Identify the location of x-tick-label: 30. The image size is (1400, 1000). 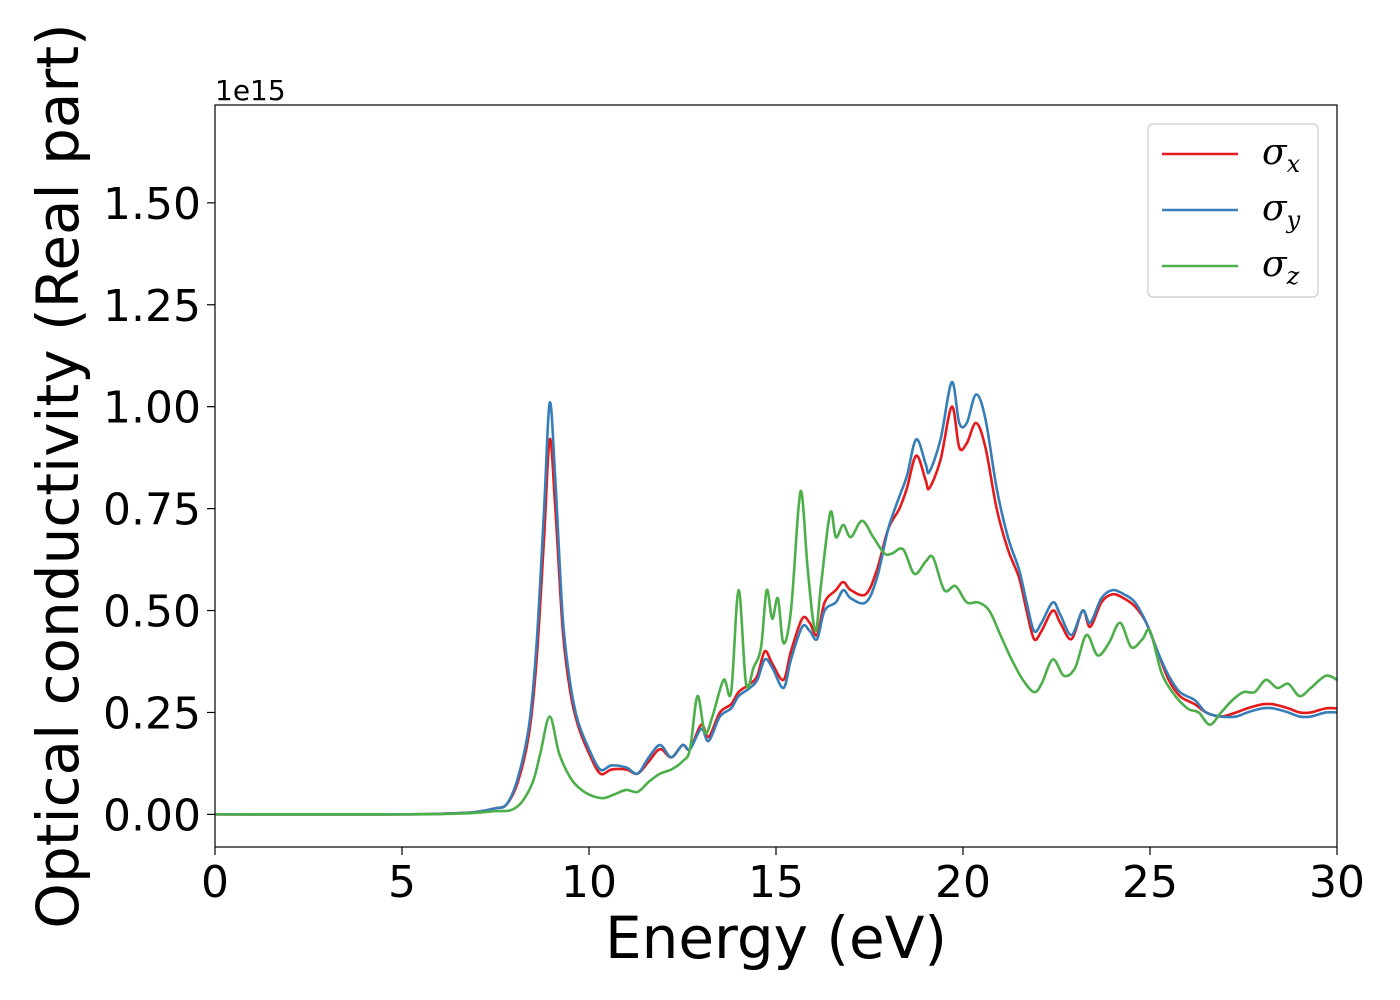
(1337, 882).